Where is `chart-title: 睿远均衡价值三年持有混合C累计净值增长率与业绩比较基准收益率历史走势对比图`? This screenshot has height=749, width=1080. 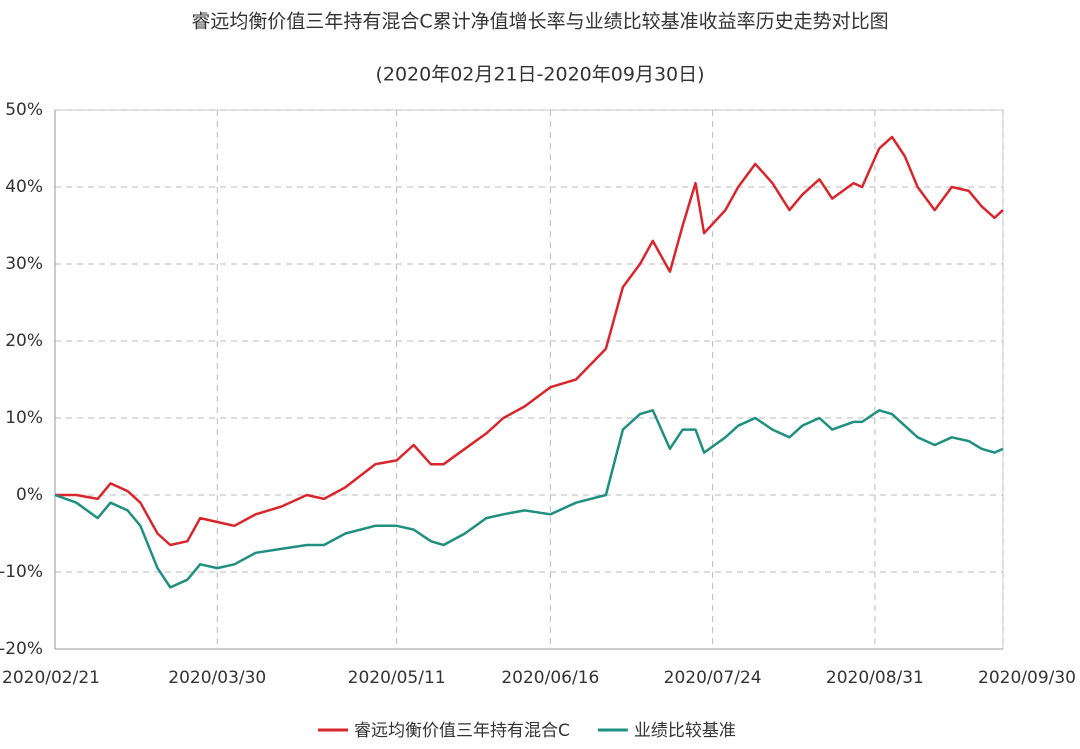 chart-title: 睿远均衡价值三年持有混合C累计净值增长率与业绩比较基准收益率历史走势对比图 is located at coordinates (539, 22).